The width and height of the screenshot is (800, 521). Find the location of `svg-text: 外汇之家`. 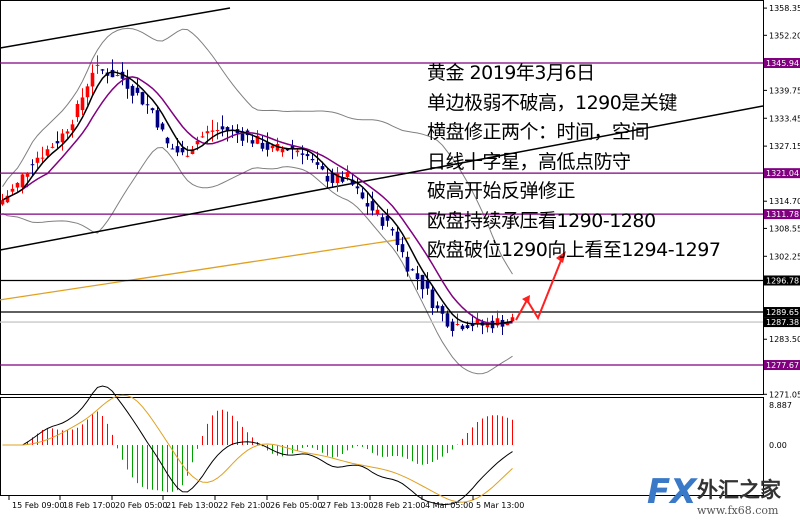

svg-text: 外汇之家 is located at coordinates (739, 490).